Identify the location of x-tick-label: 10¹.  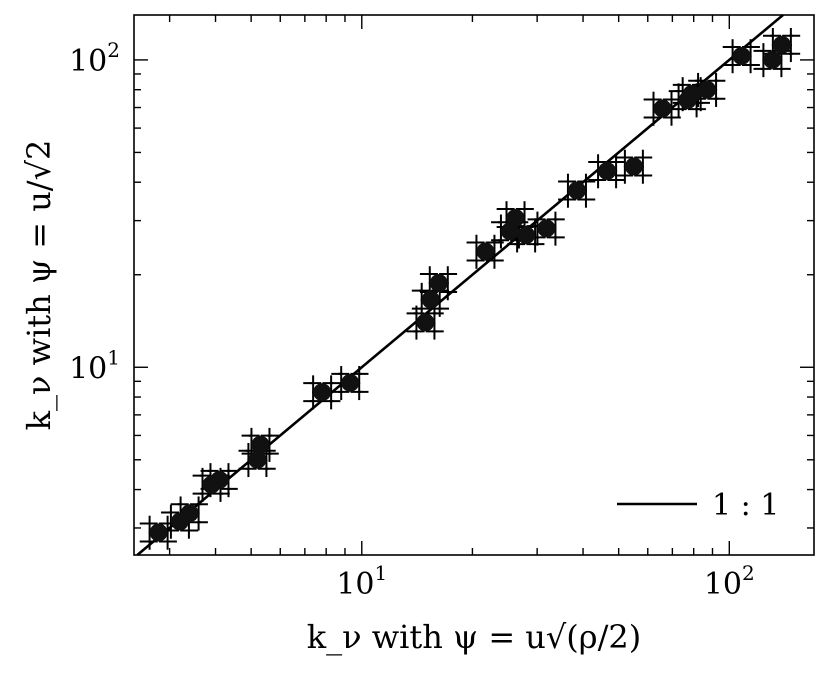
(361, 581).